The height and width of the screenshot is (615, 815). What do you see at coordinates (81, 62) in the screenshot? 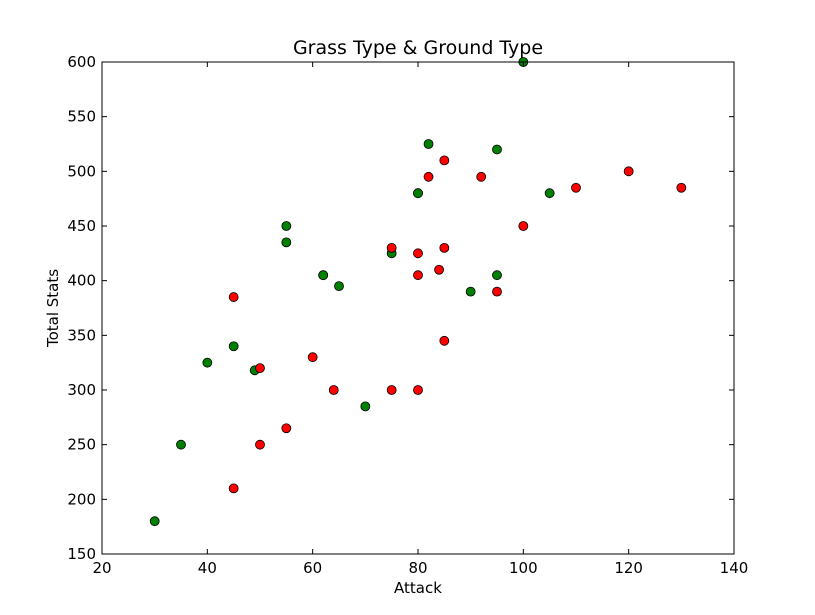
I see `y-tick-label: 600` at bounding box center [81, 62].